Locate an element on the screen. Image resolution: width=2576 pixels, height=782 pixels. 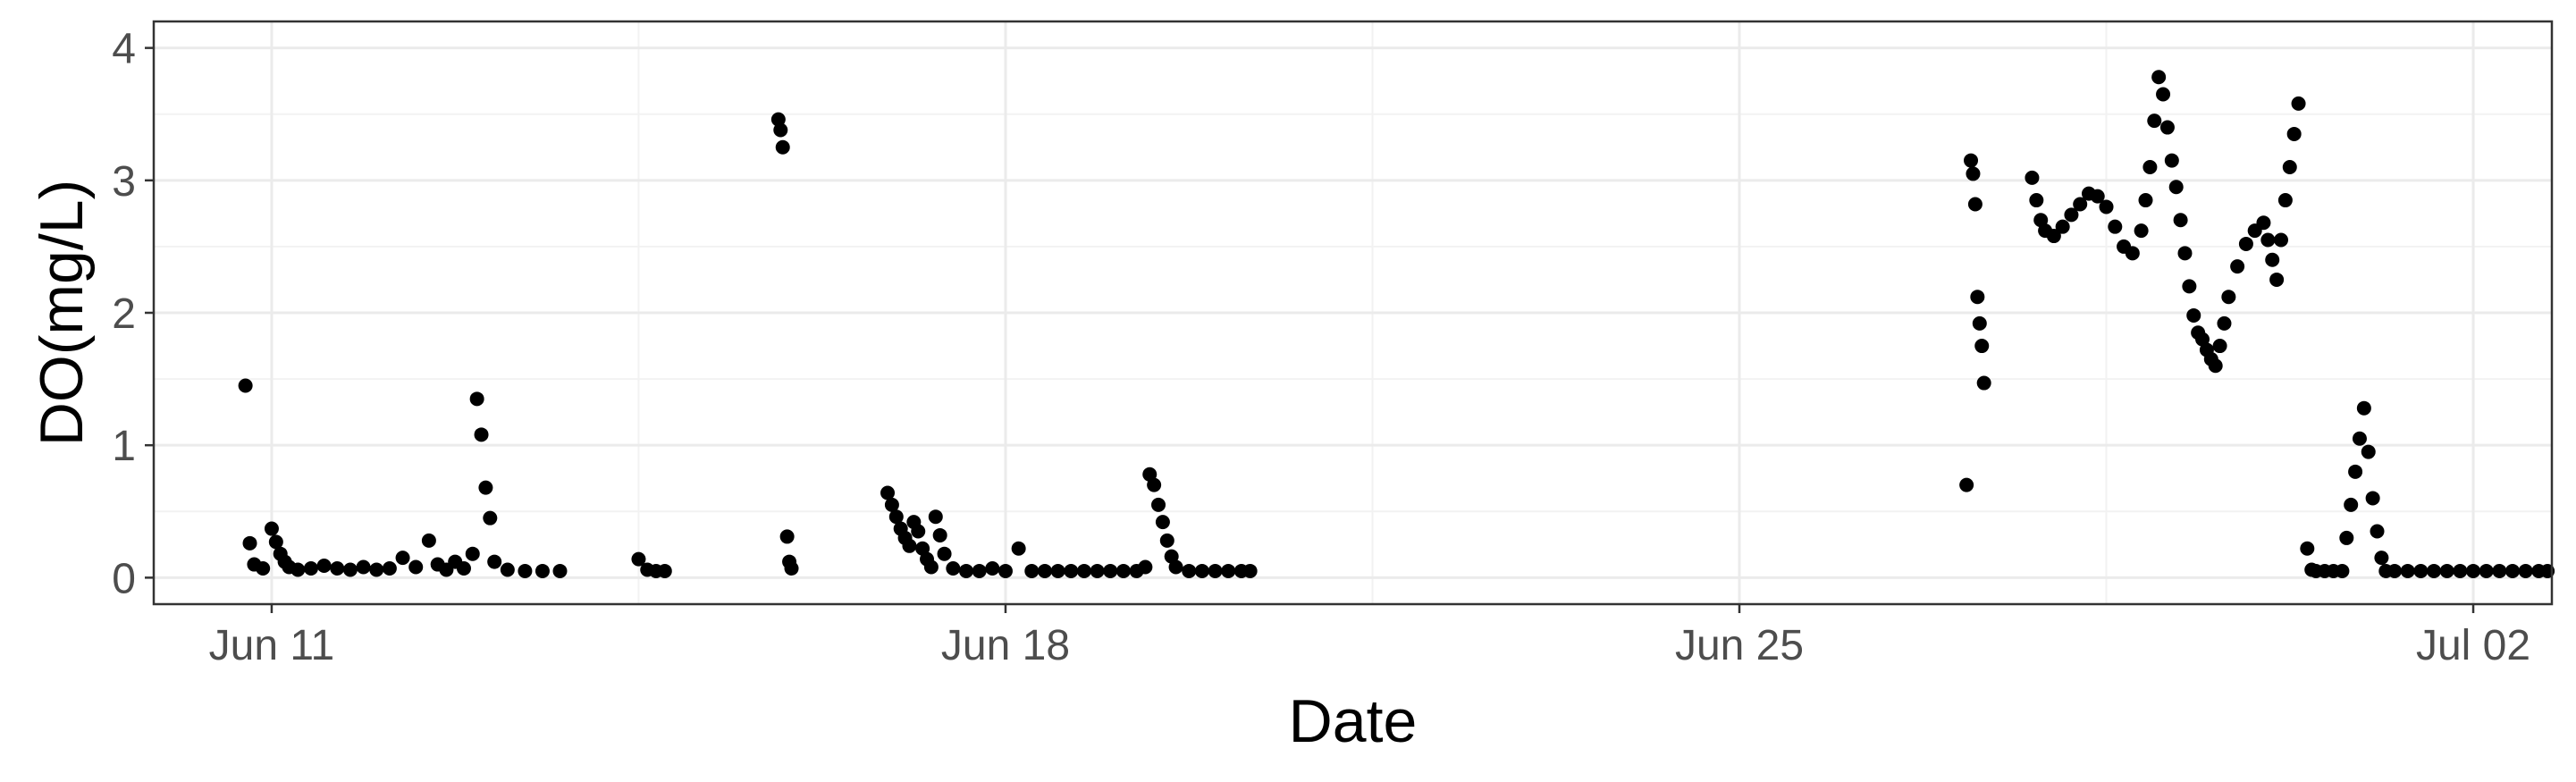
x-tick-label: Jul 02 is located at coordinates (2473, 645).